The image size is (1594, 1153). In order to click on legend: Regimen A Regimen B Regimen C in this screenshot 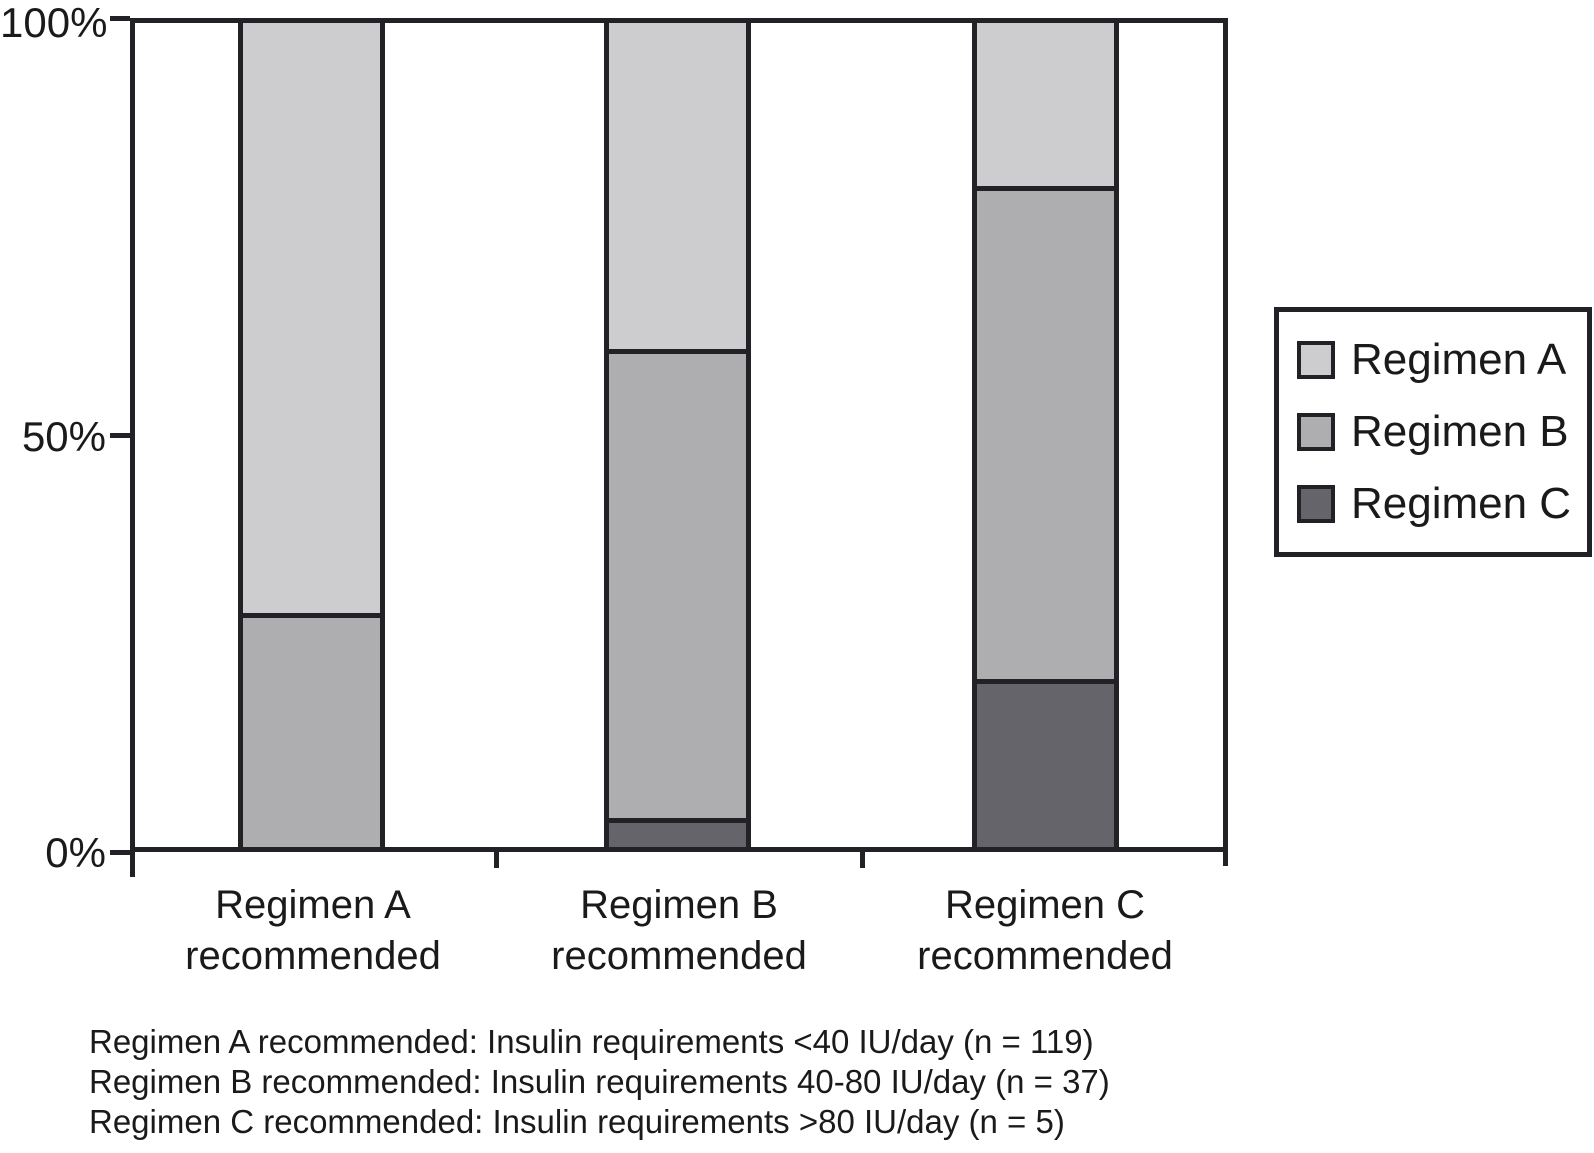, I will do `click(1433, 432)`.